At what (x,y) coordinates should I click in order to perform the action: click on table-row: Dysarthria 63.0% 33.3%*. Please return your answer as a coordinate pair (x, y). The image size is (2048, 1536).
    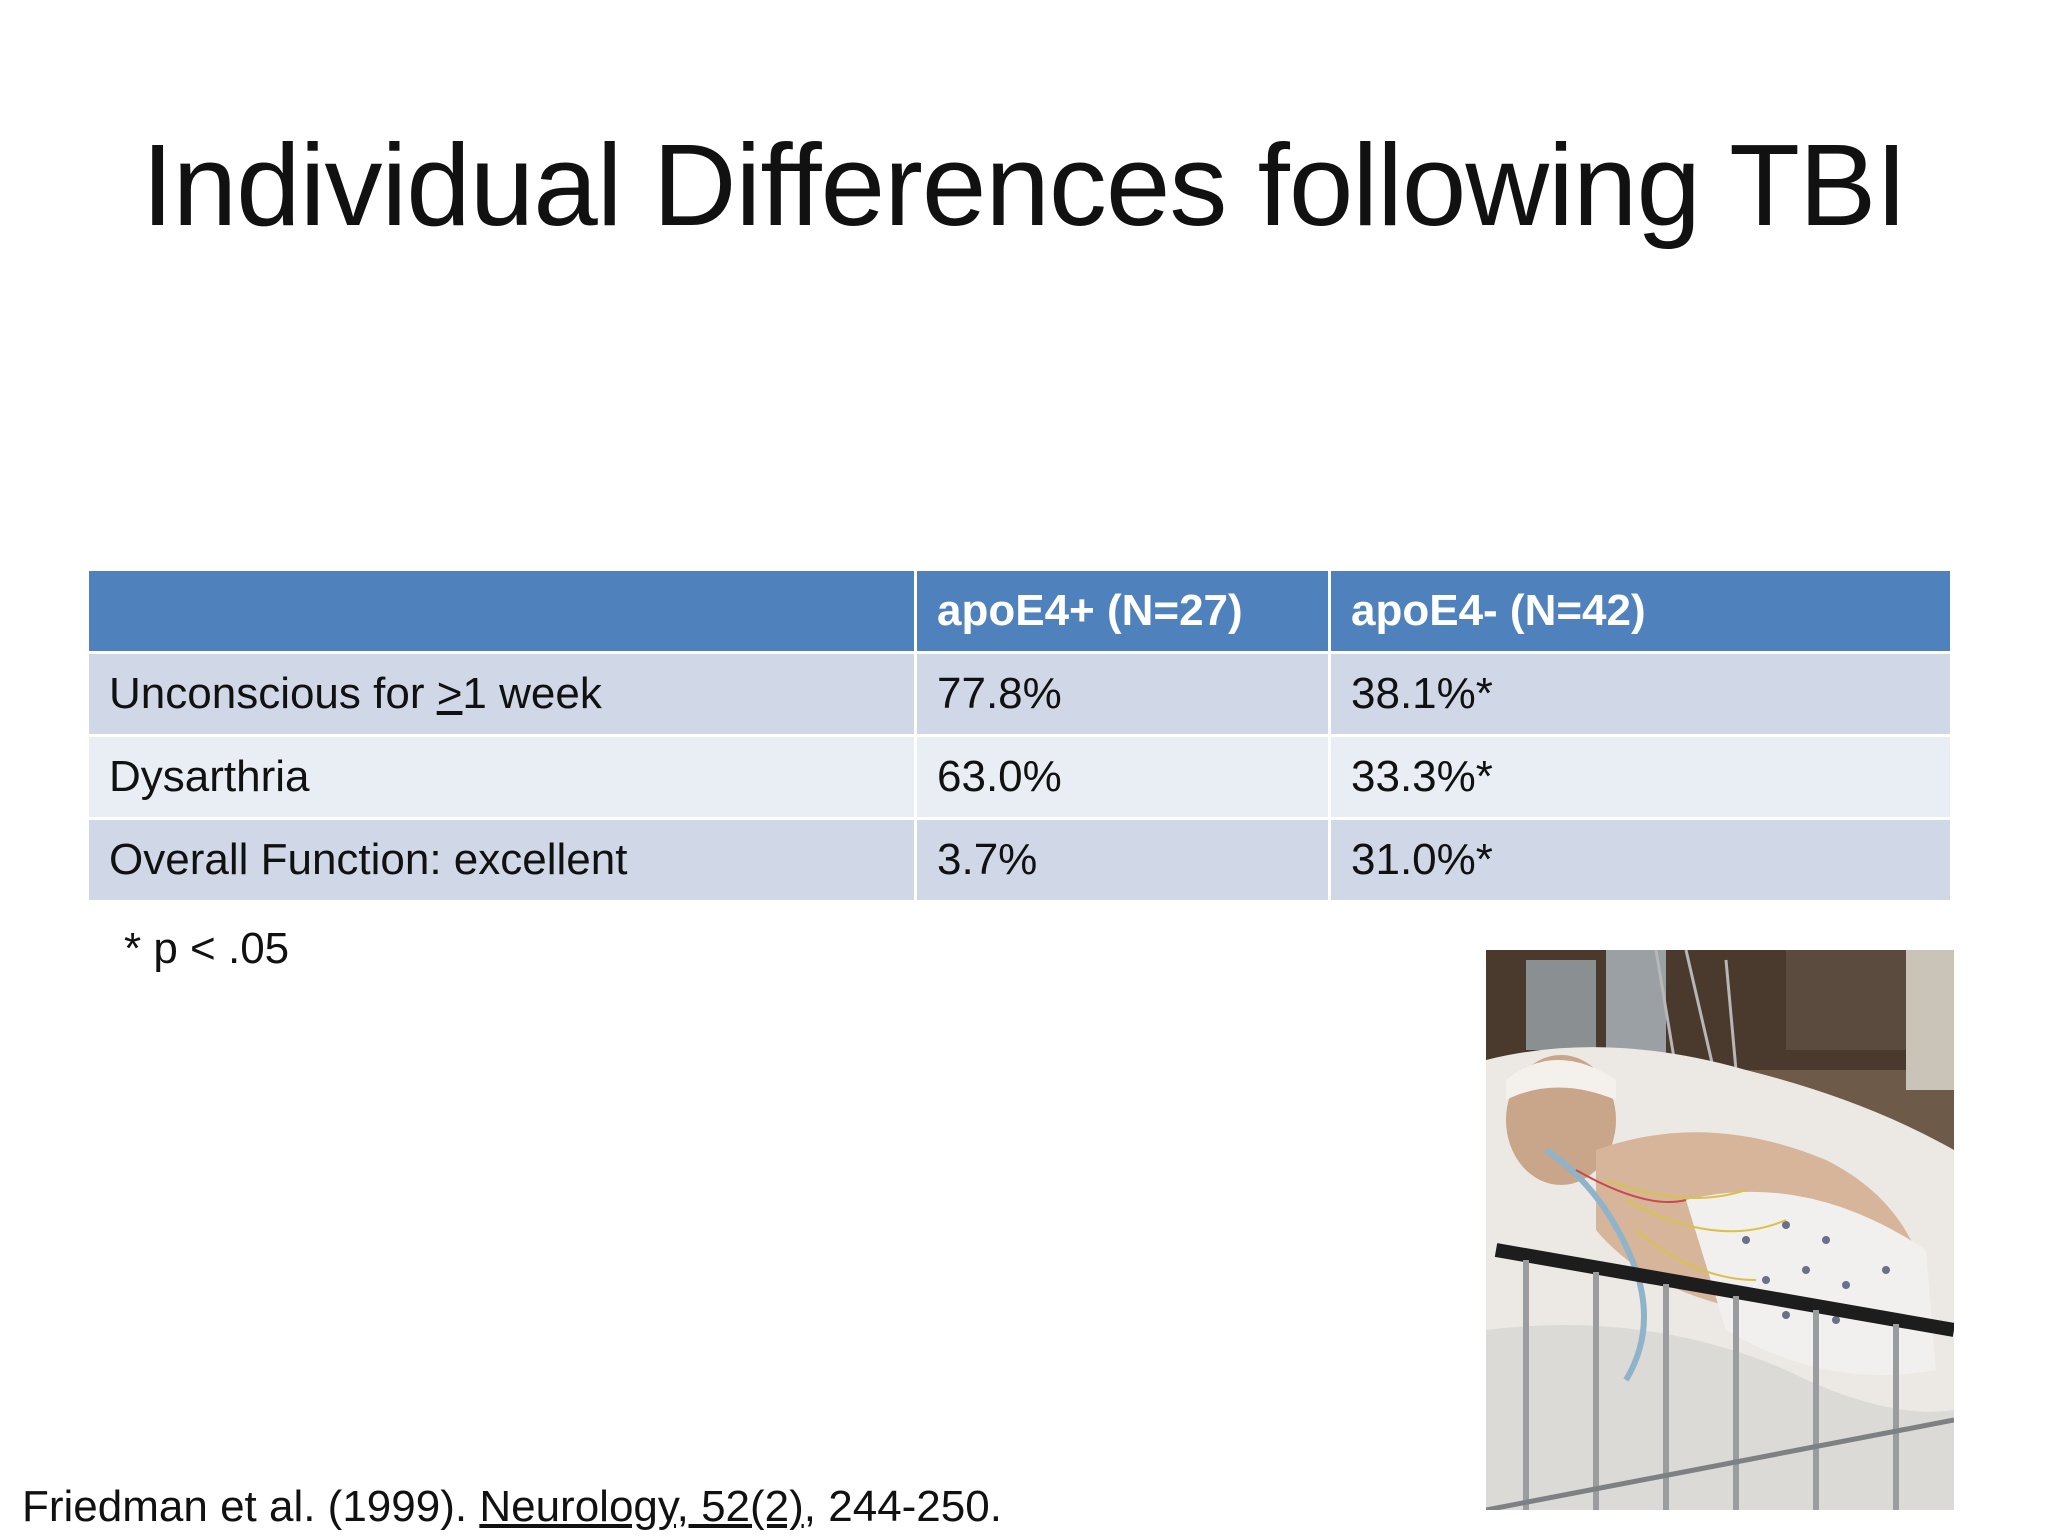
    Looking at the image, I should click on (1019, 777).